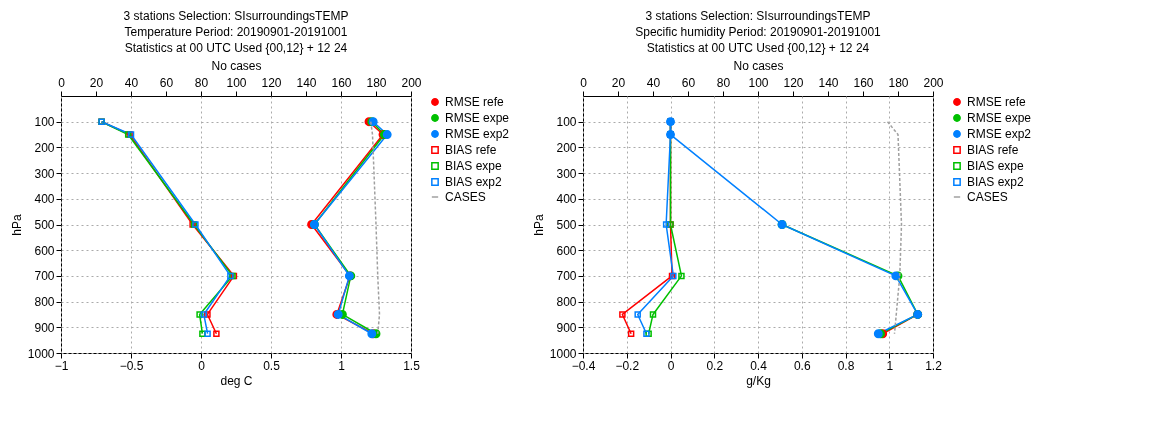 The image size is (1170, 448). Describe the element at coordinates (412, 365) in the screenshot. I see `x-tick-label: 1.5` at that location.